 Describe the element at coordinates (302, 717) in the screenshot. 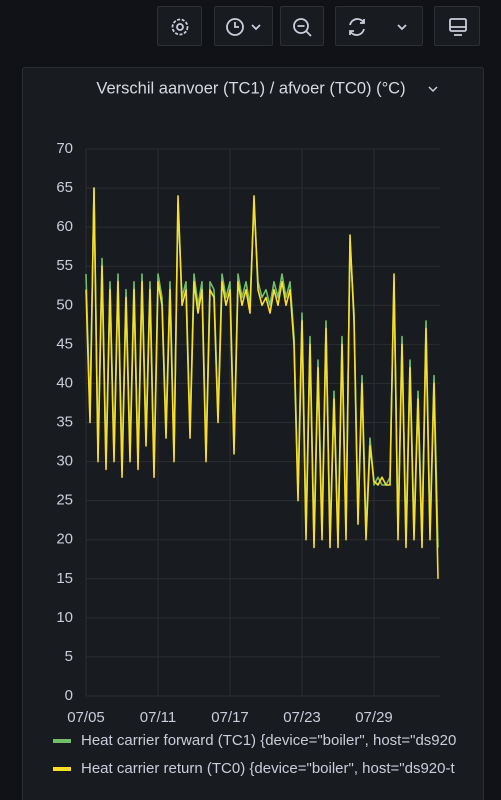

I see `x-tick-label: 07/23` at that location.